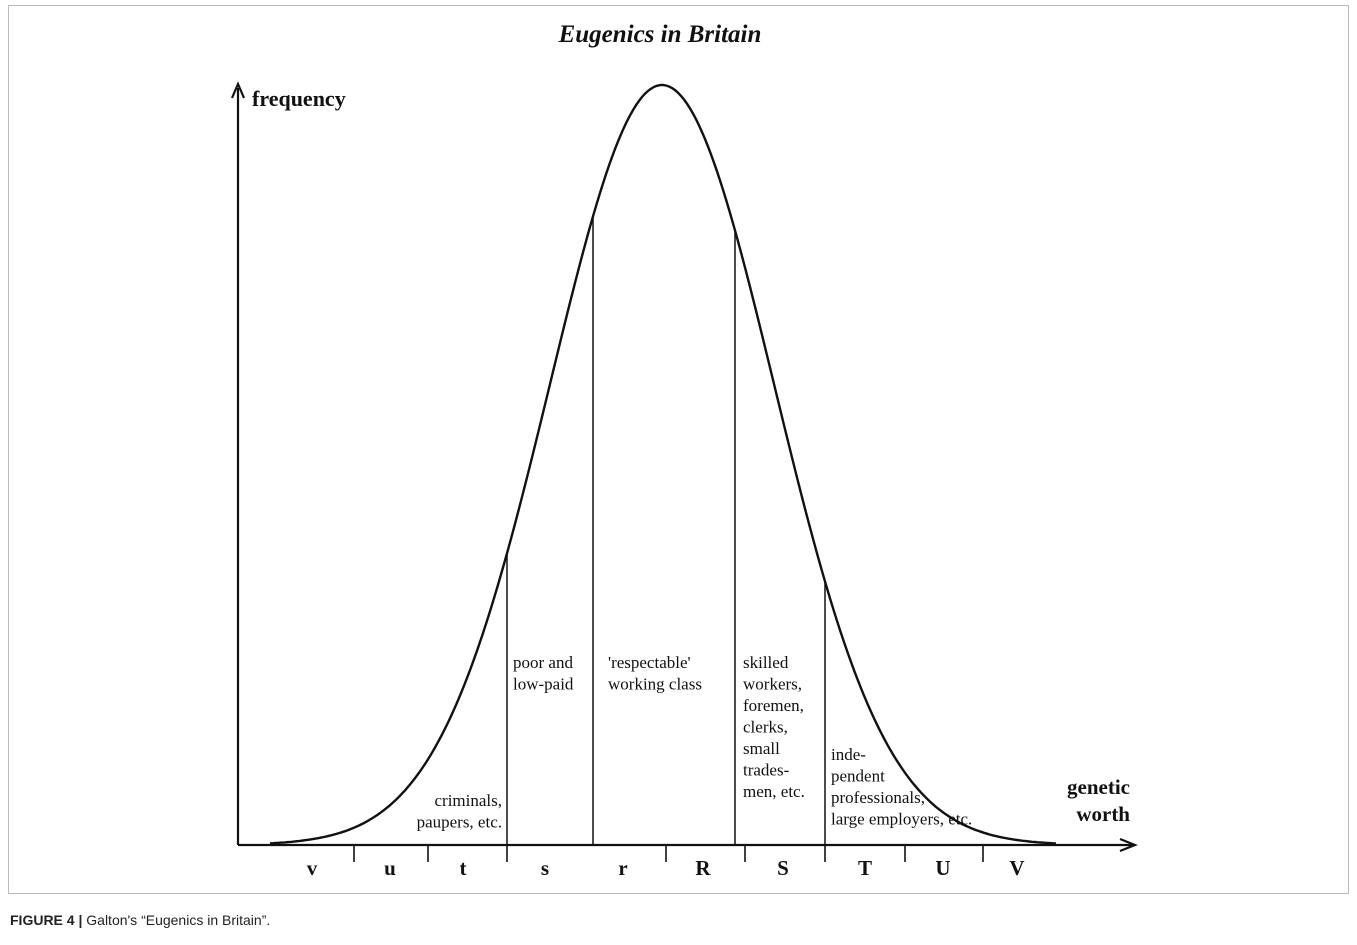 The height and width of the screenshot is (945, 1357). I want to click on x-axis-label: genetic, so click(1098, 787).